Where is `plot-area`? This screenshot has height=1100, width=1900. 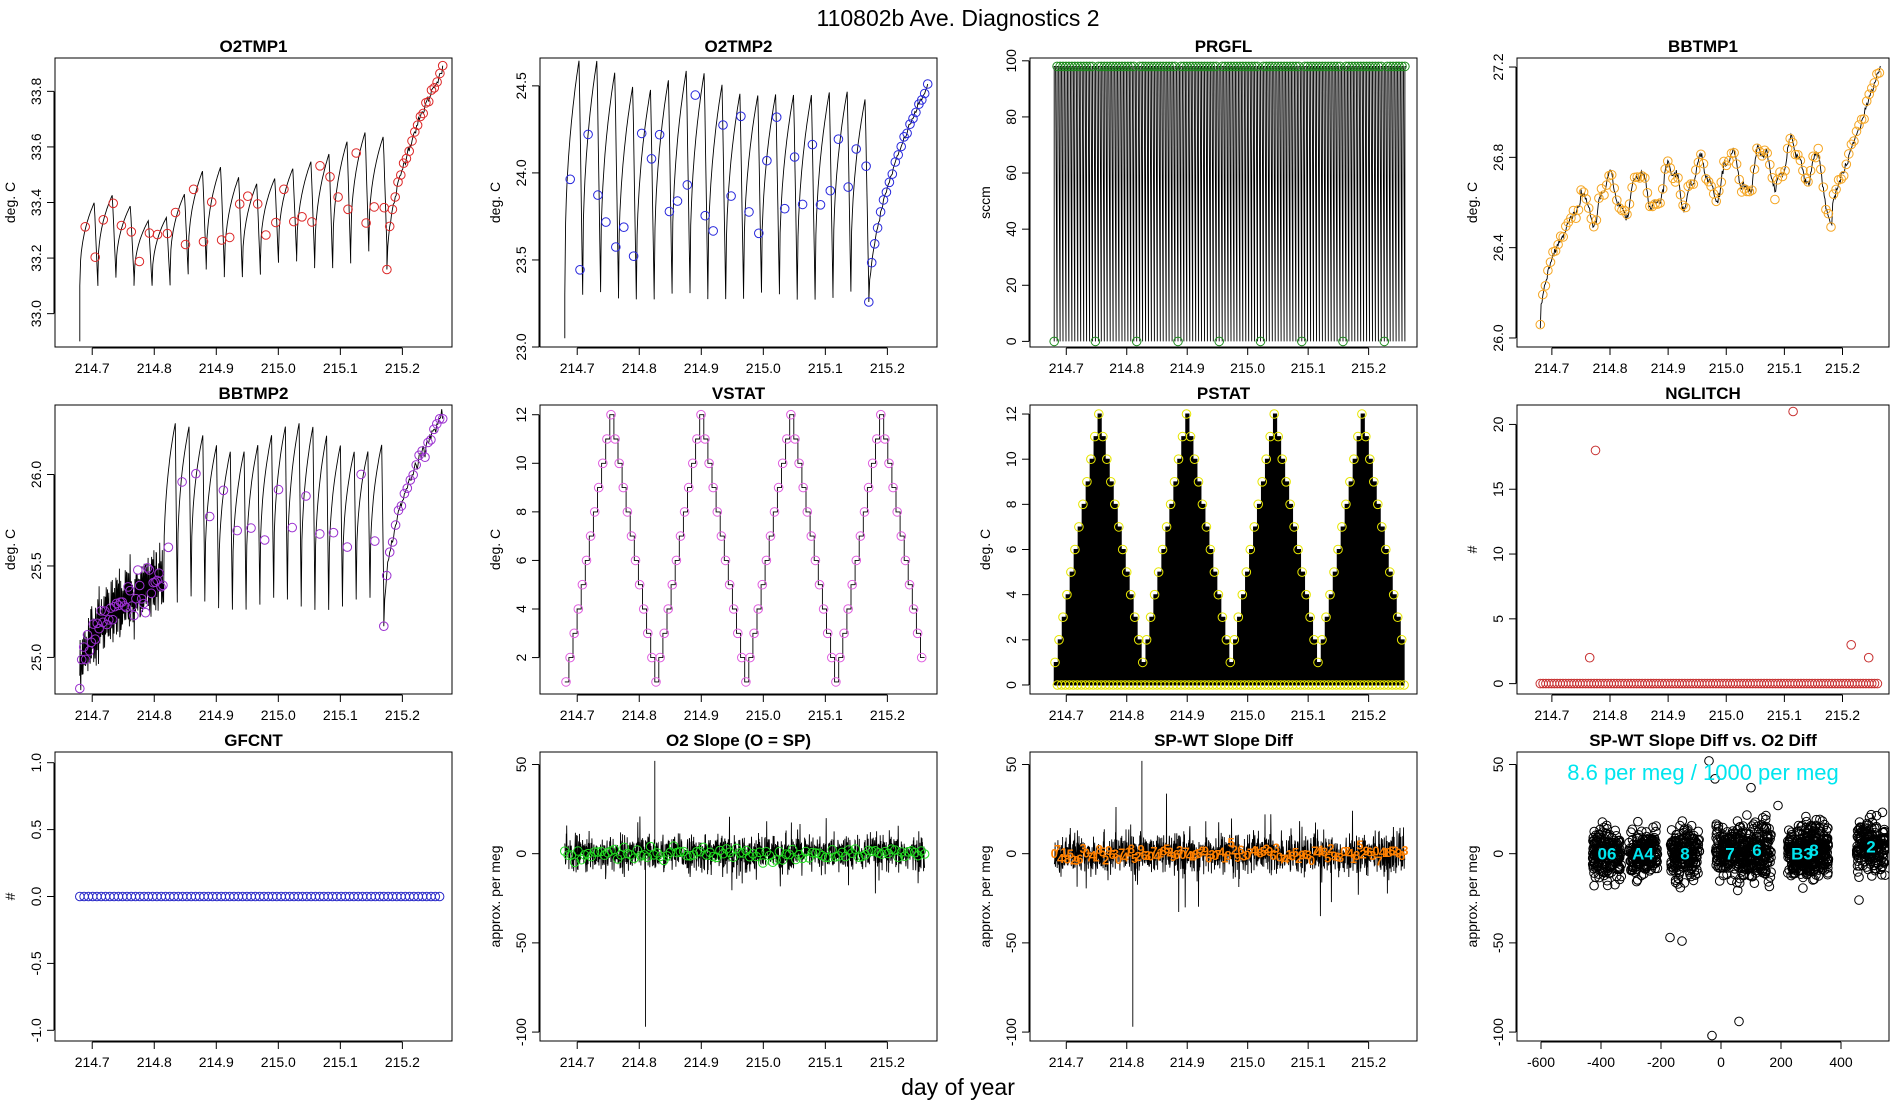
plot-area is located at coordinates (745, 893).